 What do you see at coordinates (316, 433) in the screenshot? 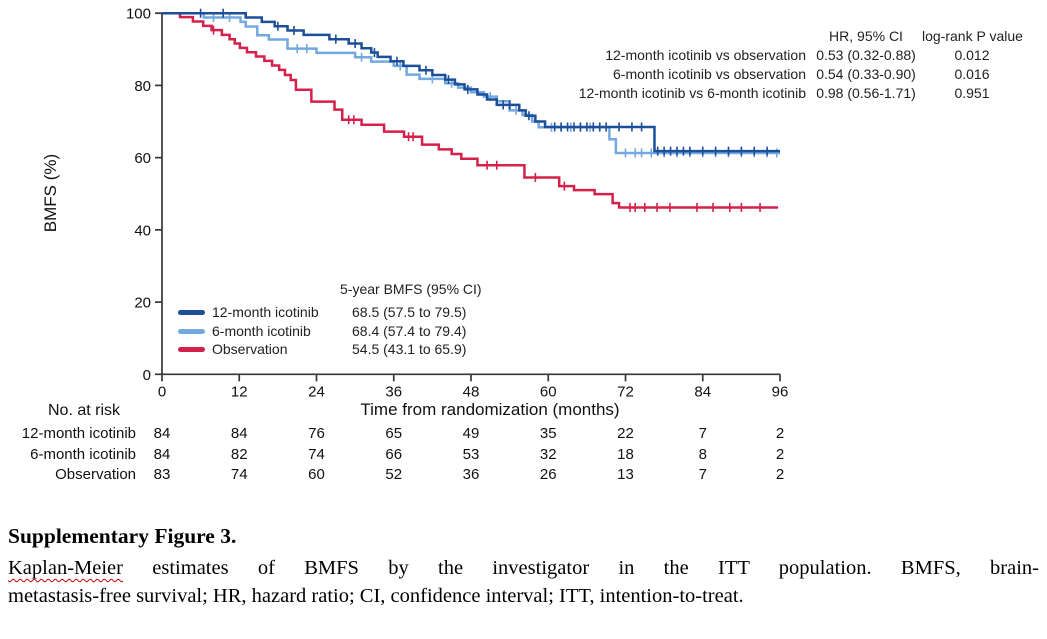
I see `risk-count: 76` at bounding box center [316, 433].